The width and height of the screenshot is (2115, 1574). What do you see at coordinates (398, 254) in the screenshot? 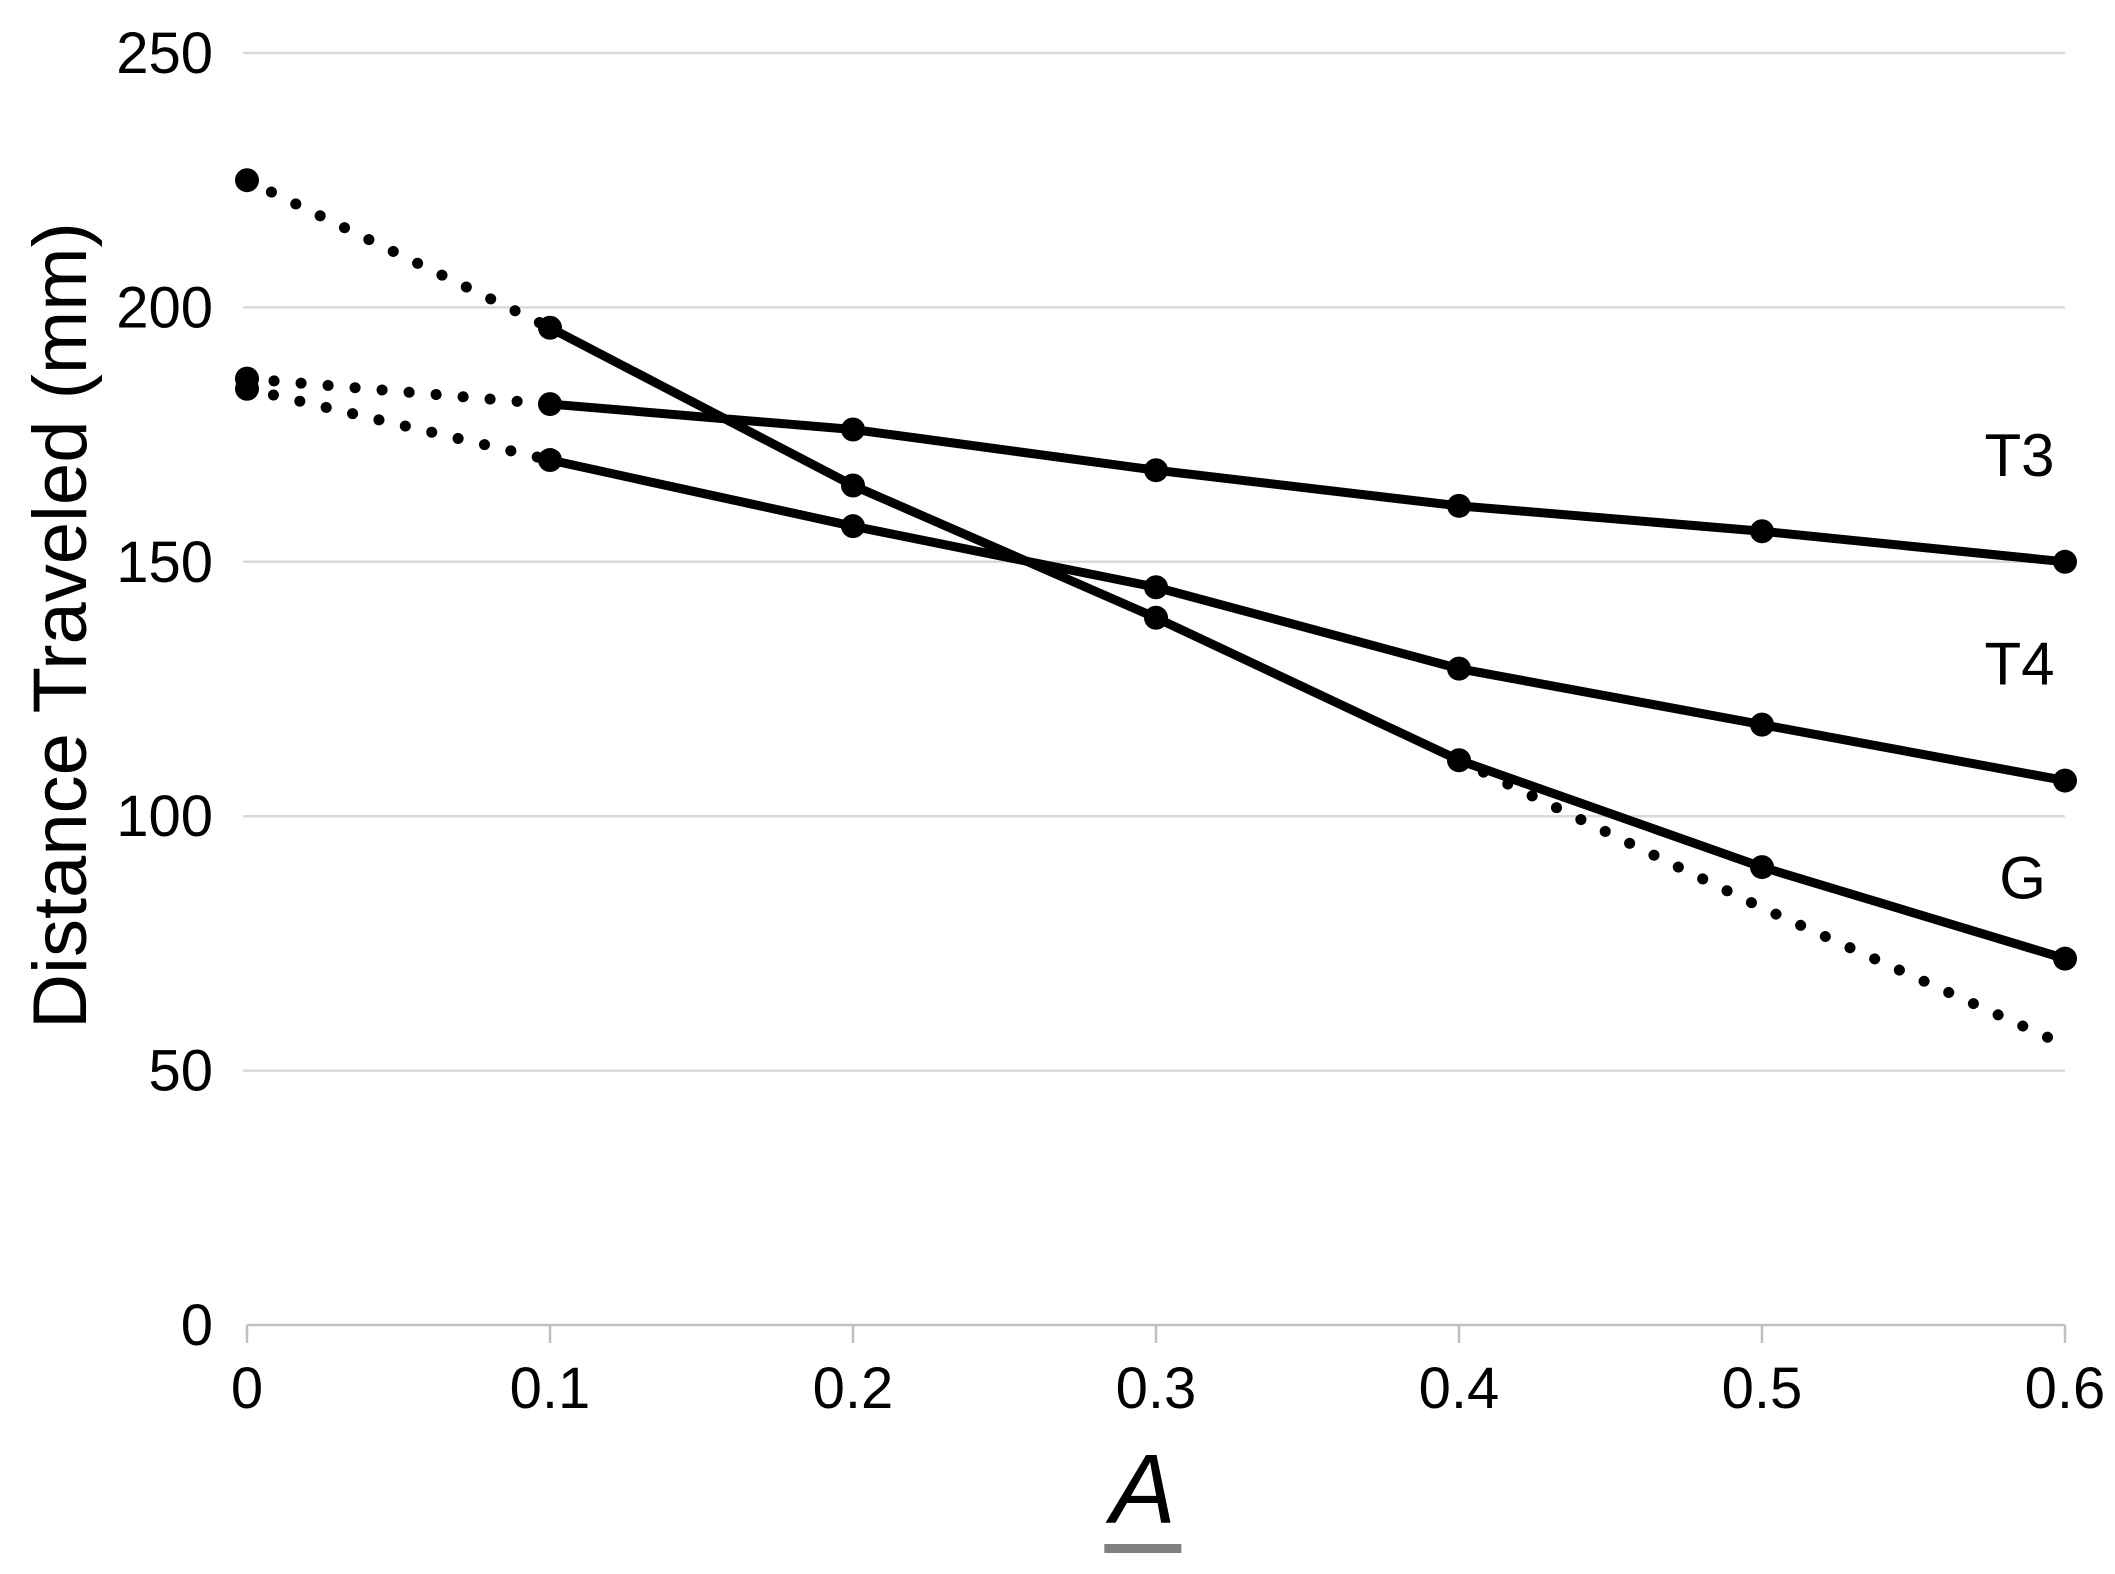
I see `series-G-dotted-lead` at bounding box center [398, 254].